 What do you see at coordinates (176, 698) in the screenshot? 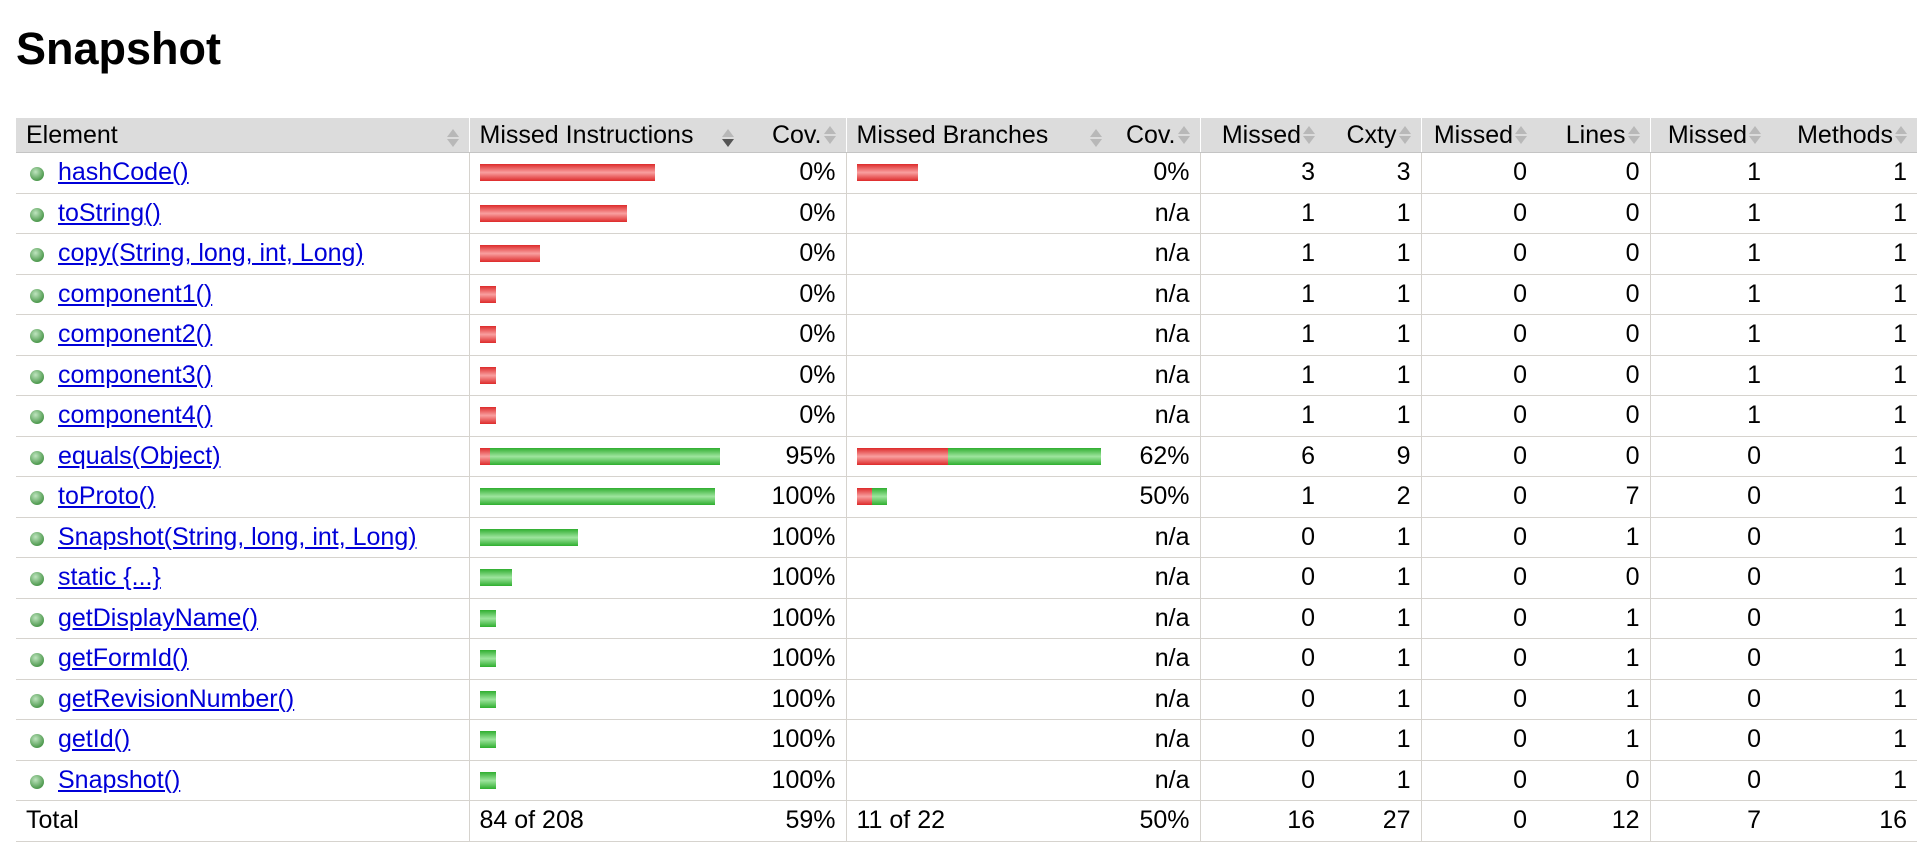
I see `element-link: getRevisionNumber()` at bounding box center [176, 698].